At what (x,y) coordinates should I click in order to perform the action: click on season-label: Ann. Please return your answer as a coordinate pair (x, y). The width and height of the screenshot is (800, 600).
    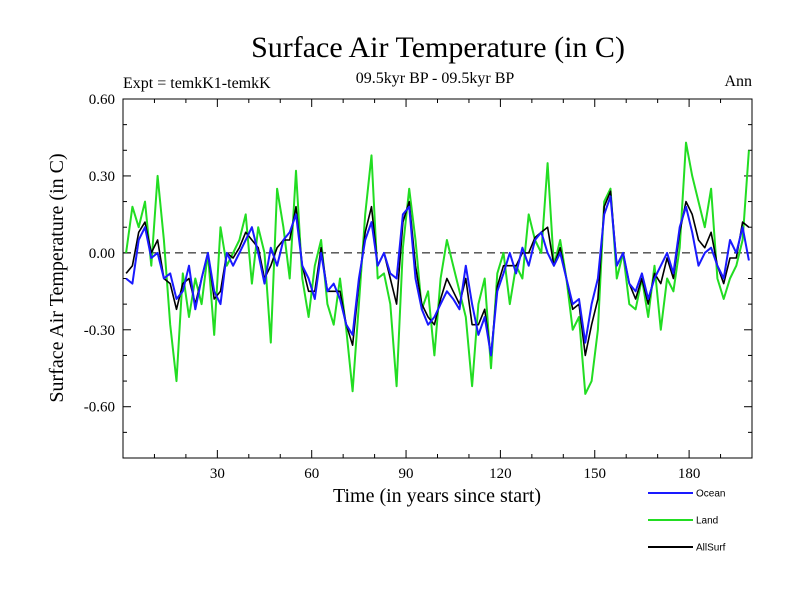
    Looking at the image, I should click on (738, 81).